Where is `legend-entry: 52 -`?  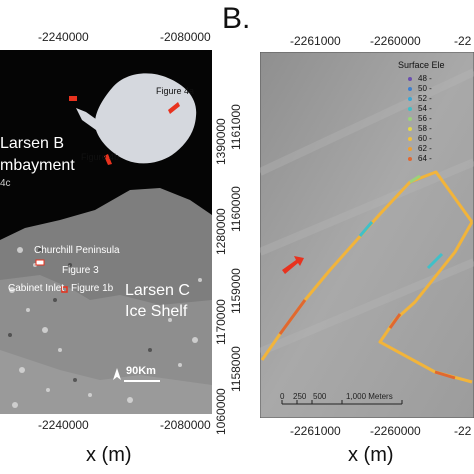 legend-entry: 52 - is located at coordinates (436, 99).